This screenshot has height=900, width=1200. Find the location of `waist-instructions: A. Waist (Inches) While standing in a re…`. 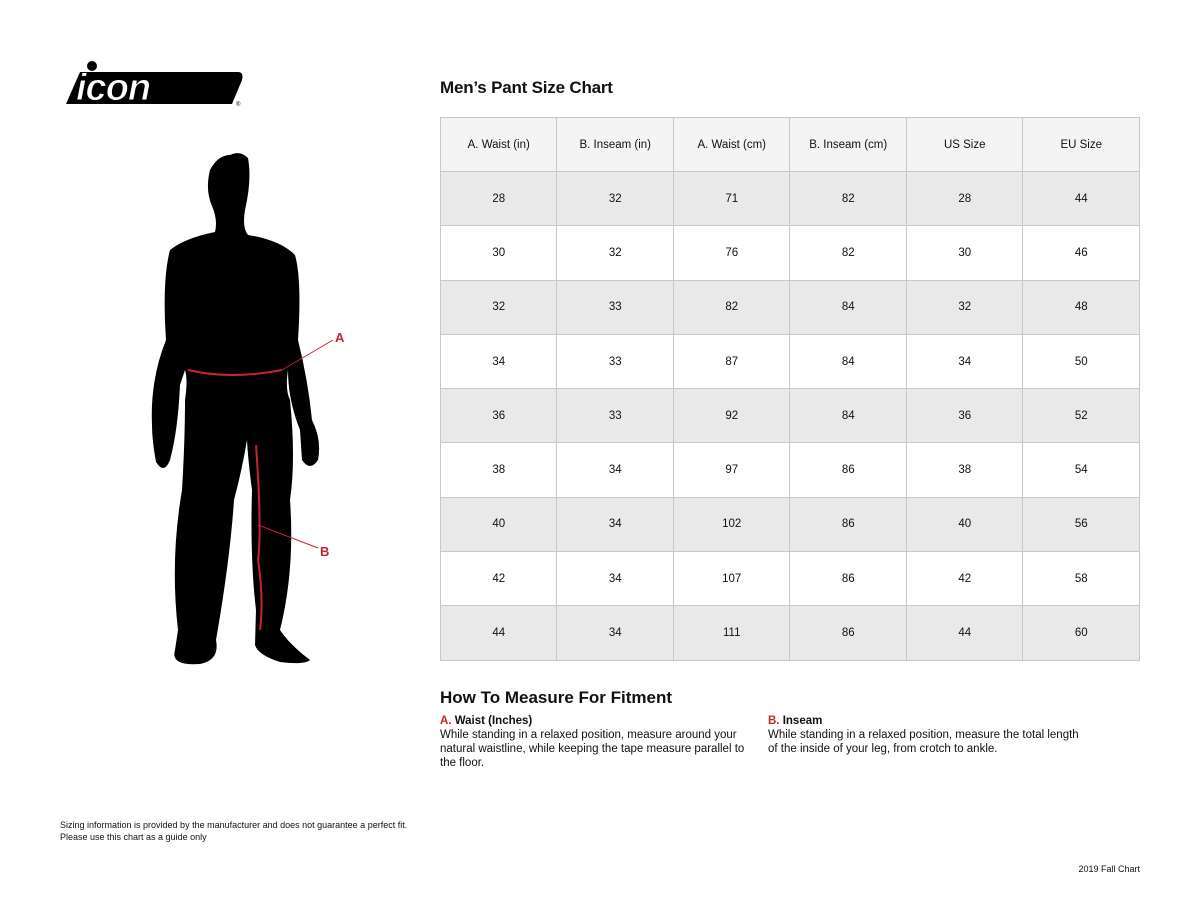

waist-instructions: A. Waist (Inches) While standing in a re… is located at coordinates (600, 742).